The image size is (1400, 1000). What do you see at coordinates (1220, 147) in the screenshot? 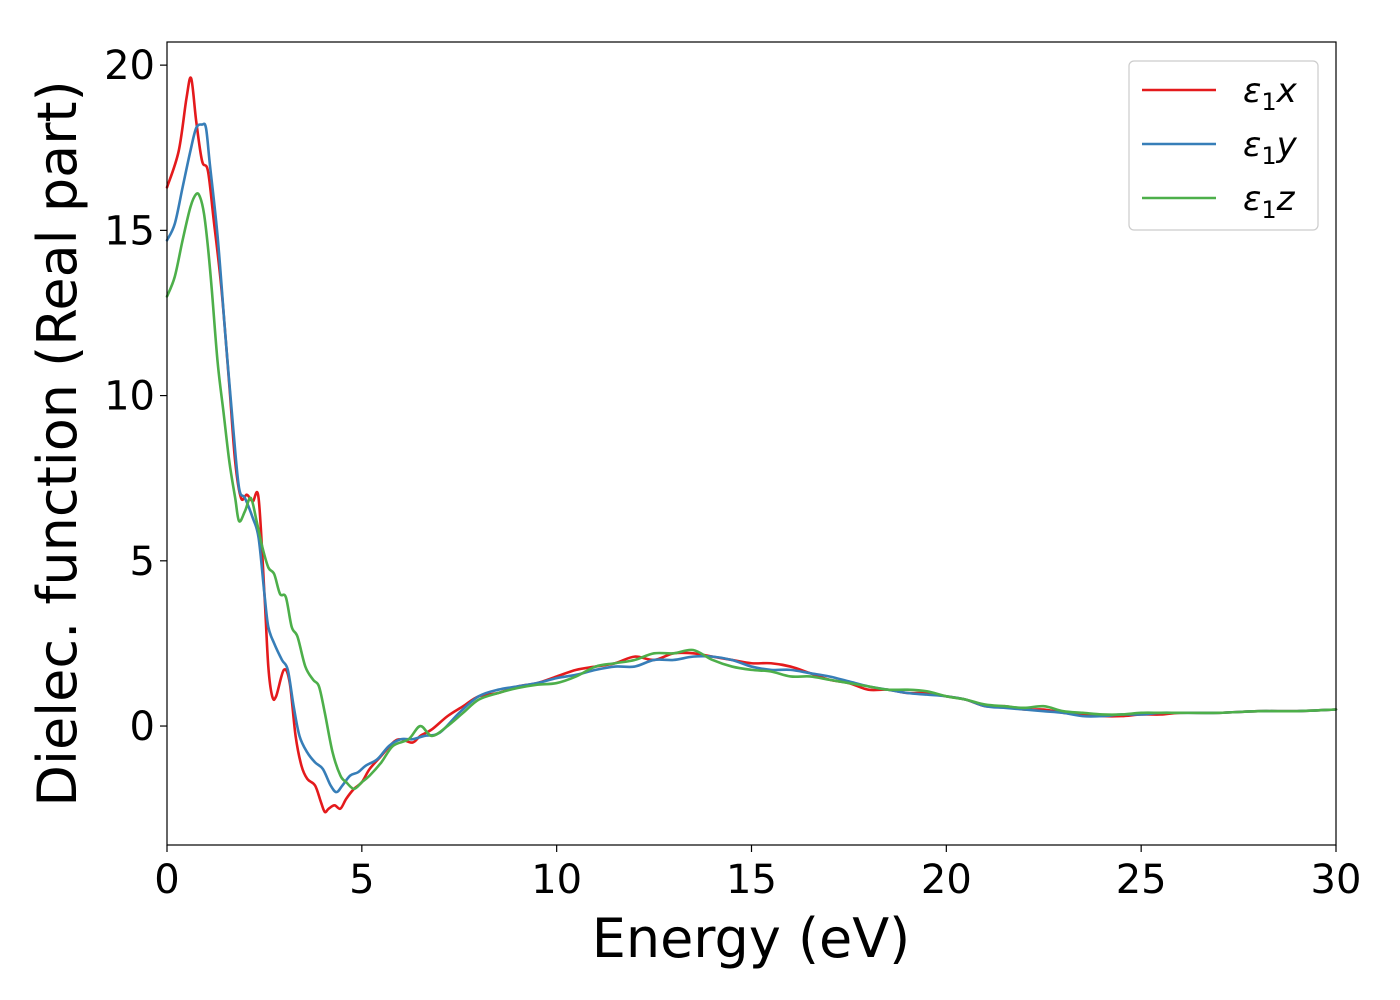
I see `legend-items: ε1x ε1y ε1z` at bounding box center [1220, 147].